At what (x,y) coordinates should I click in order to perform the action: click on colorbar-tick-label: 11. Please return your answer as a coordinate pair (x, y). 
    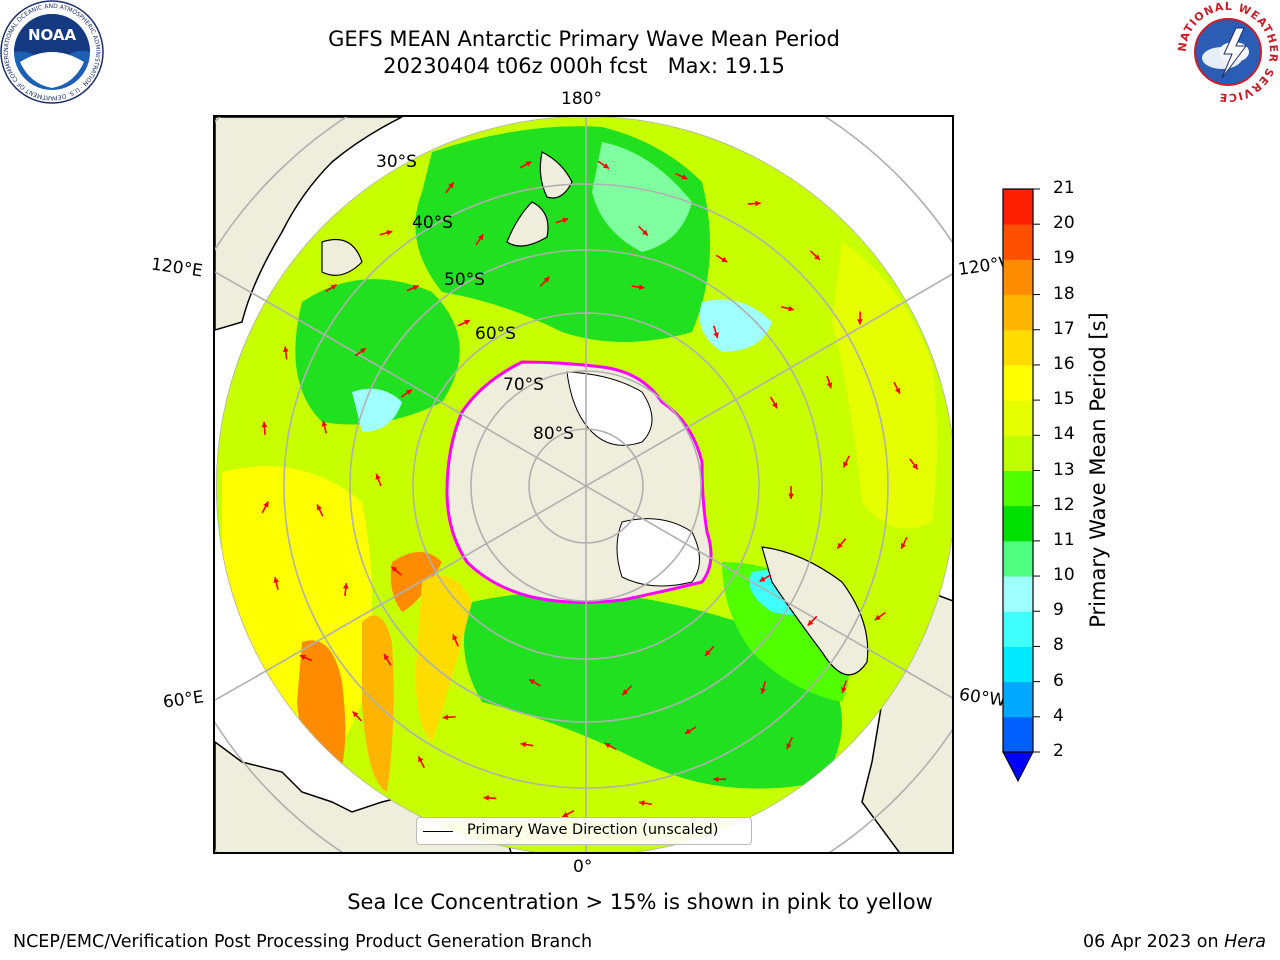
    Looking at the image, I should click on (1064, 539).